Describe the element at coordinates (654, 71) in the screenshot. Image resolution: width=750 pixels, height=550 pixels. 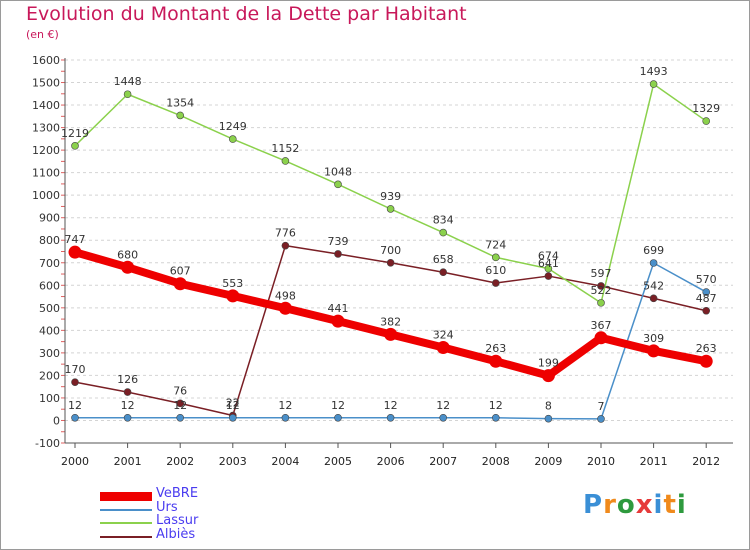
I see `data-label: 1493` at that location.